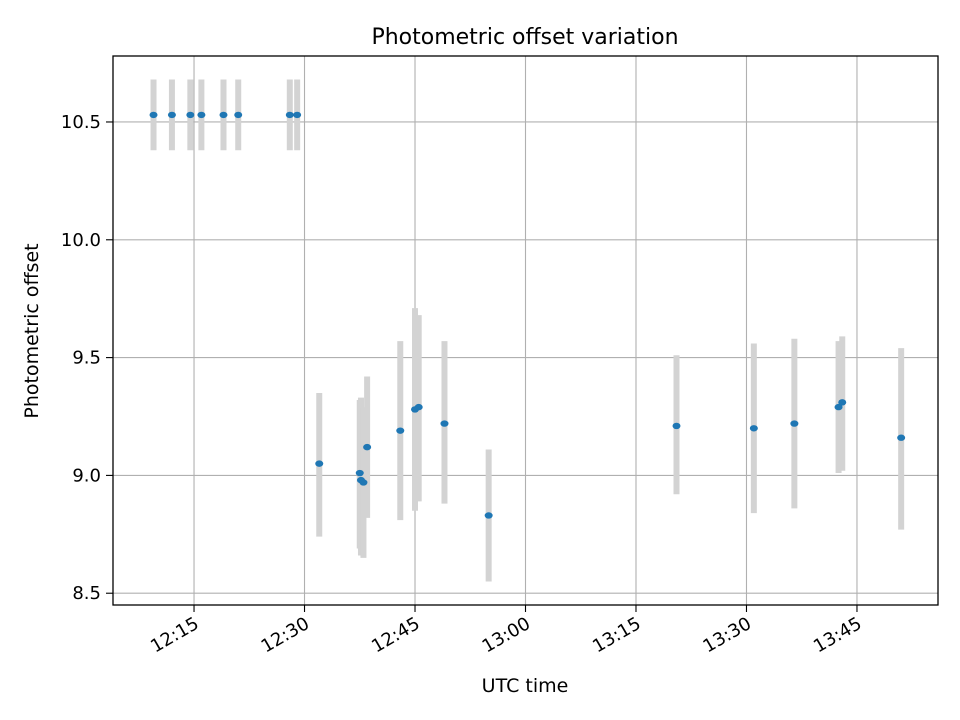  I want to click on y-tick-label: 9.0, so click(86, 475).